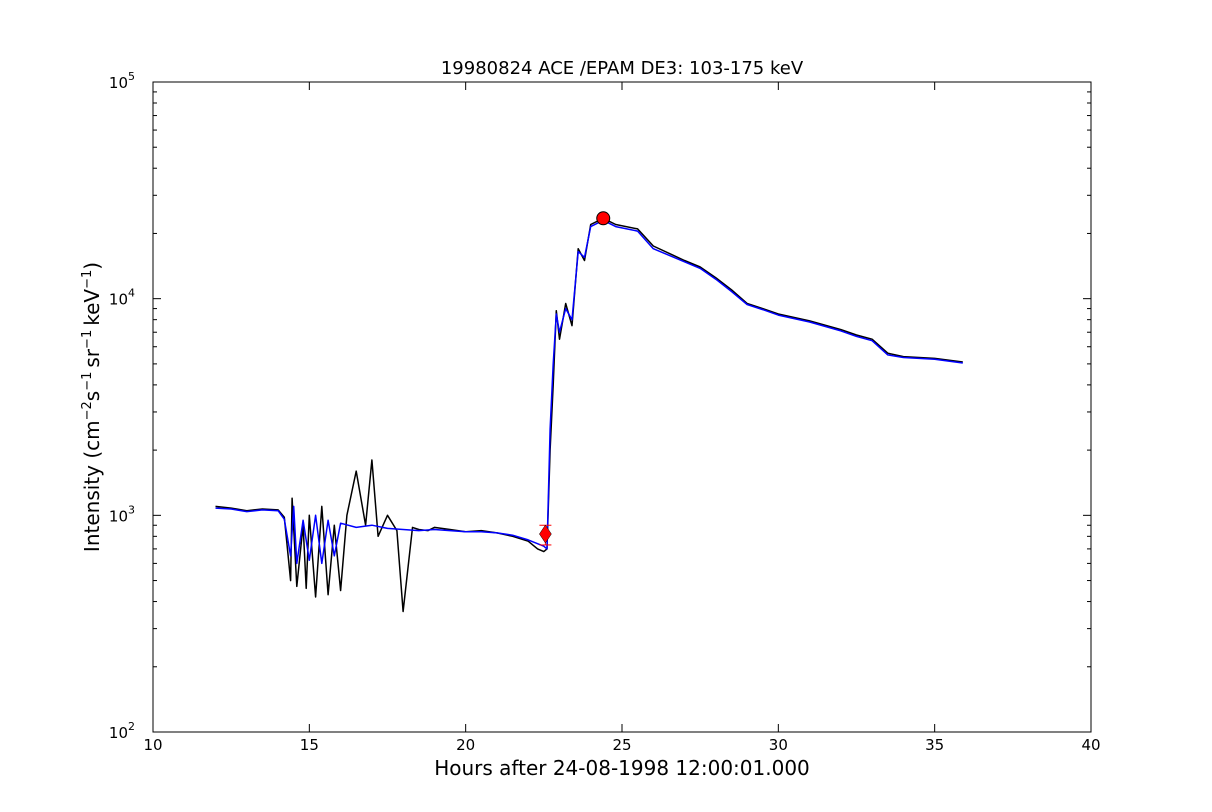 This screenshot has width=1212, height=812. What do you see at coordinates (465, 745) in the screenshot?
I see `x-tick-label: 20` at bounding box center [465, 745].